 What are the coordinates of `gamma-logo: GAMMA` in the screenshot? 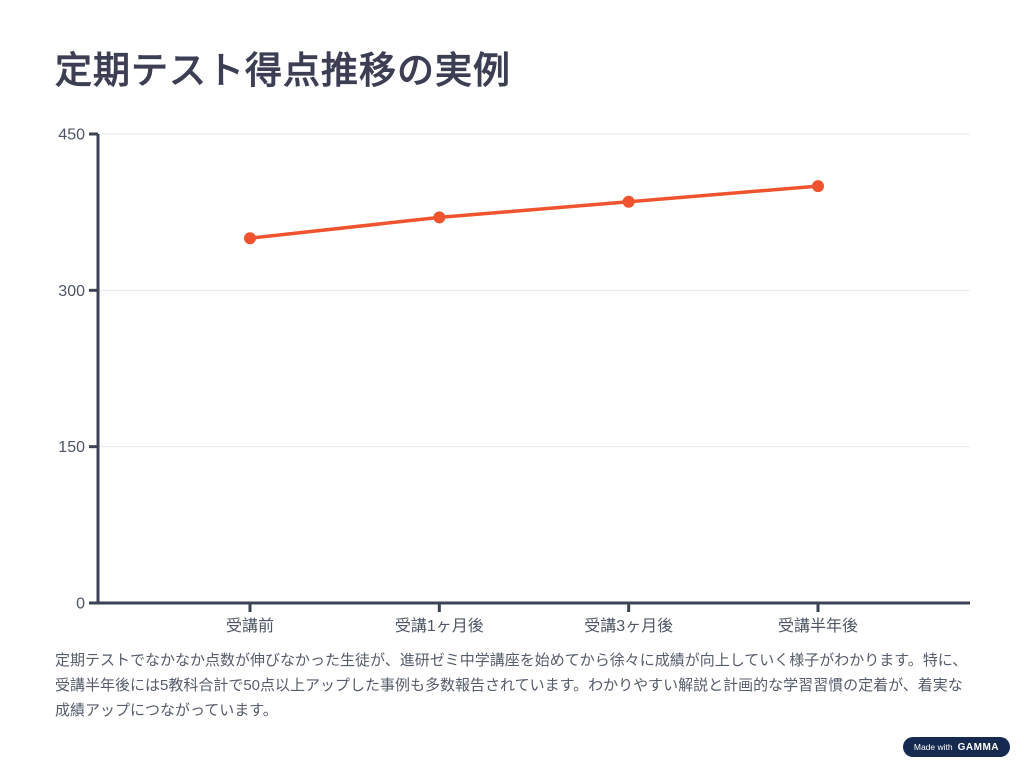 It's located at (978, 747).